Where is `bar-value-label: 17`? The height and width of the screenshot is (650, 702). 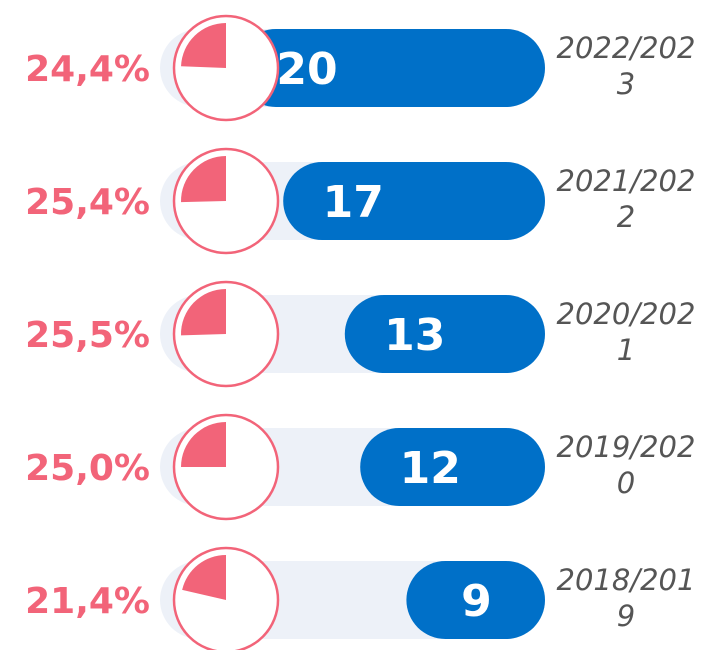 bar-value-label: 17 is located at coordinates (353, 202).